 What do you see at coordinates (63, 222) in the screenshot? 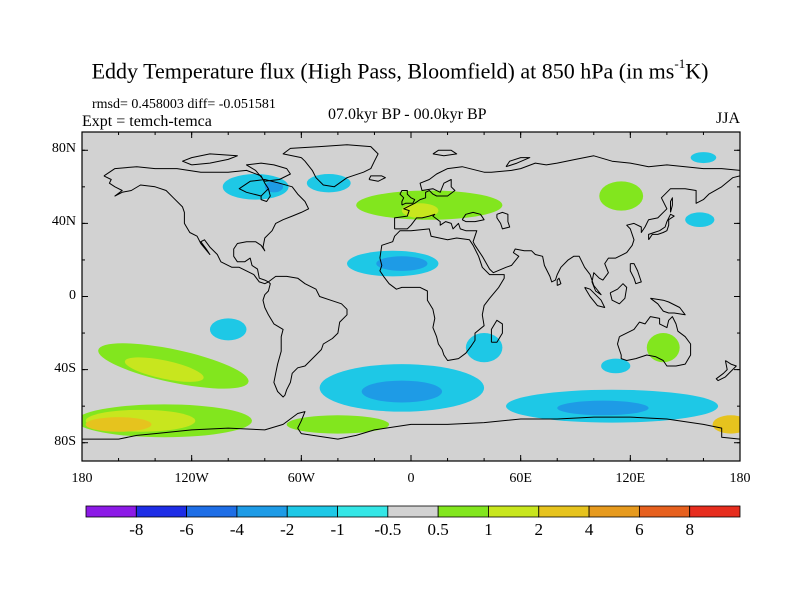
I see `y-tick-label: 40N` at bounding box center [63, 222].